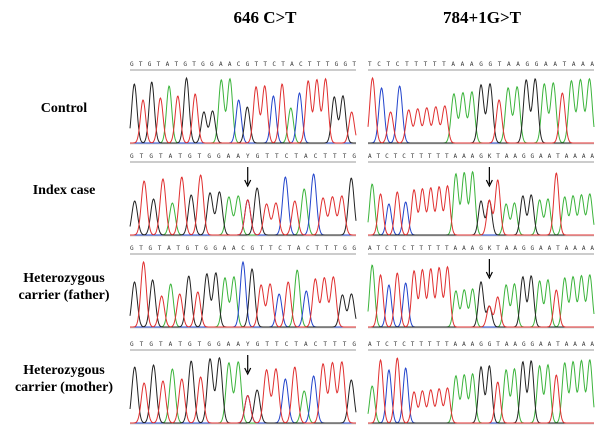  What do you see at coordinates (243, 64) in the screenshot?
I see `sequence: GTGTATGTGGAACGTTCTACTTTGGT` at bounding box center [243, 64].